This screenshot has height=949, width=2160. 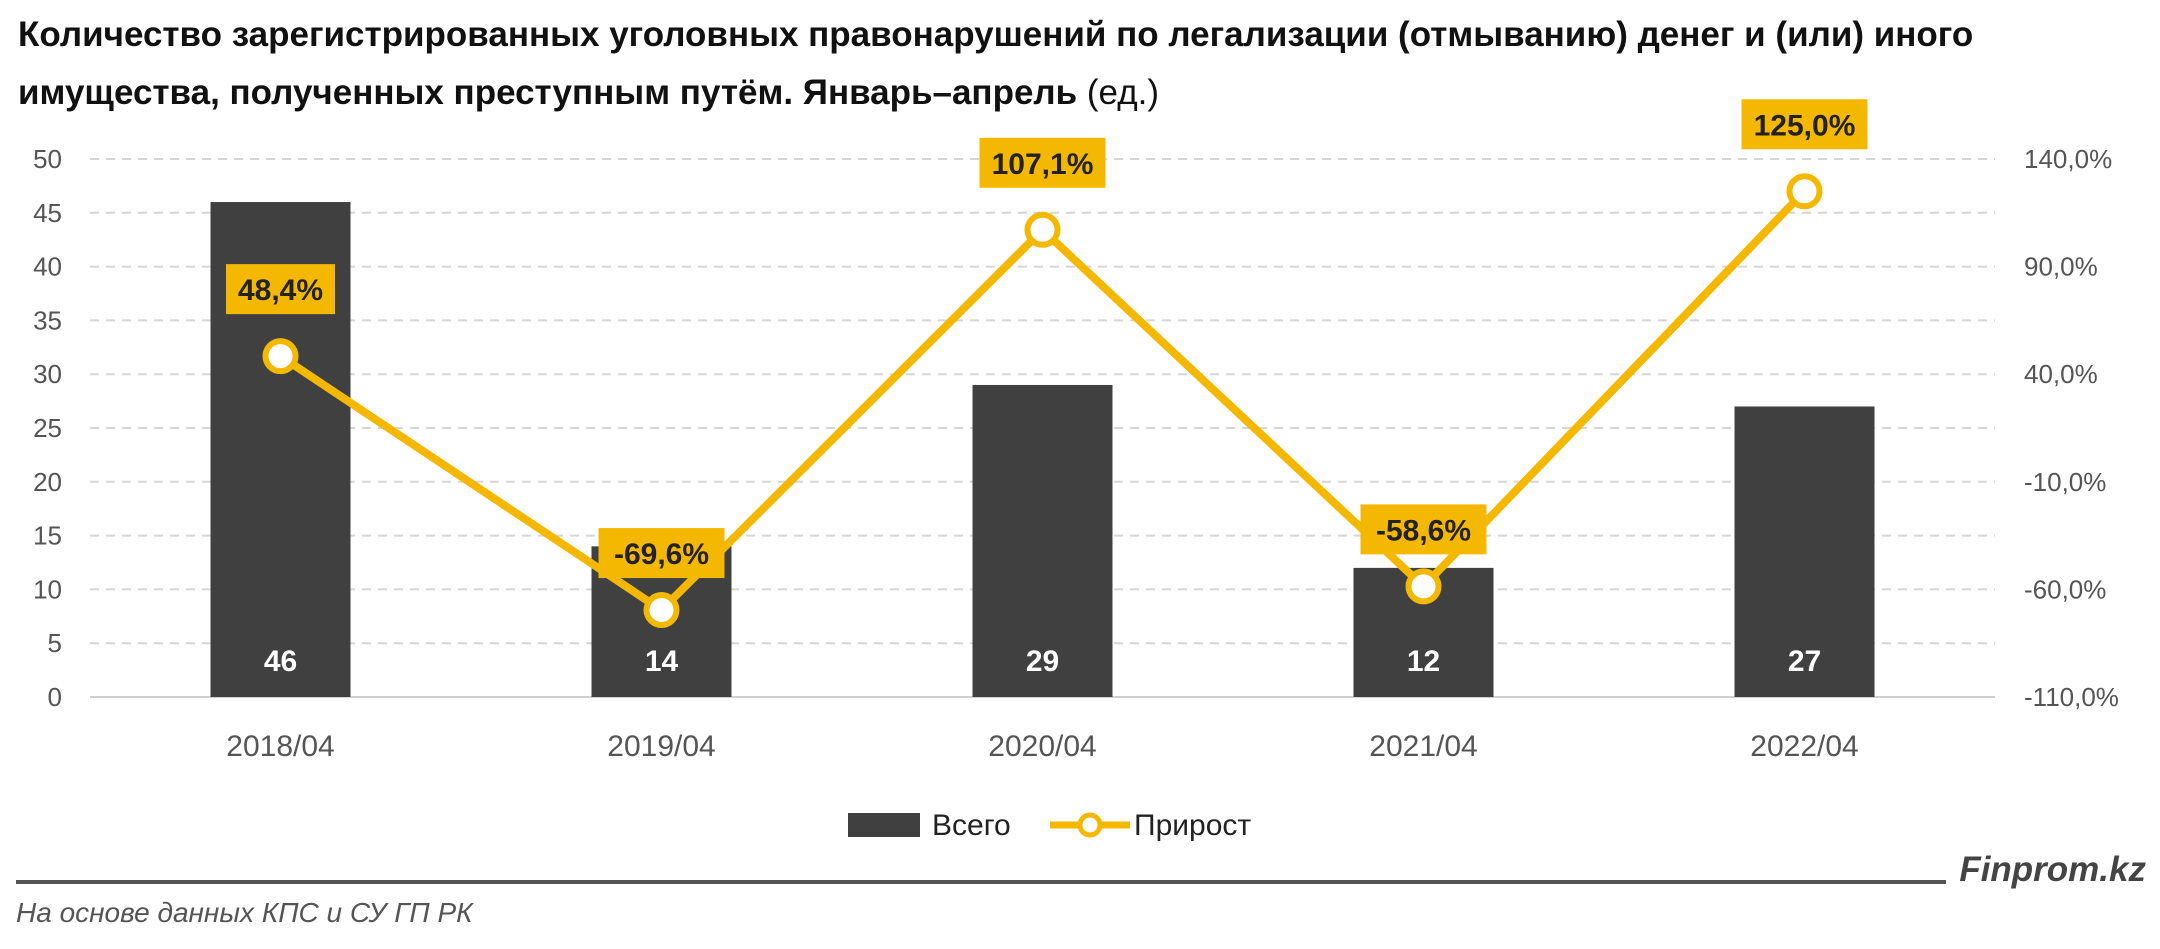 I want to click on y-left-tick-label: 20, so click(x=47, y=482).